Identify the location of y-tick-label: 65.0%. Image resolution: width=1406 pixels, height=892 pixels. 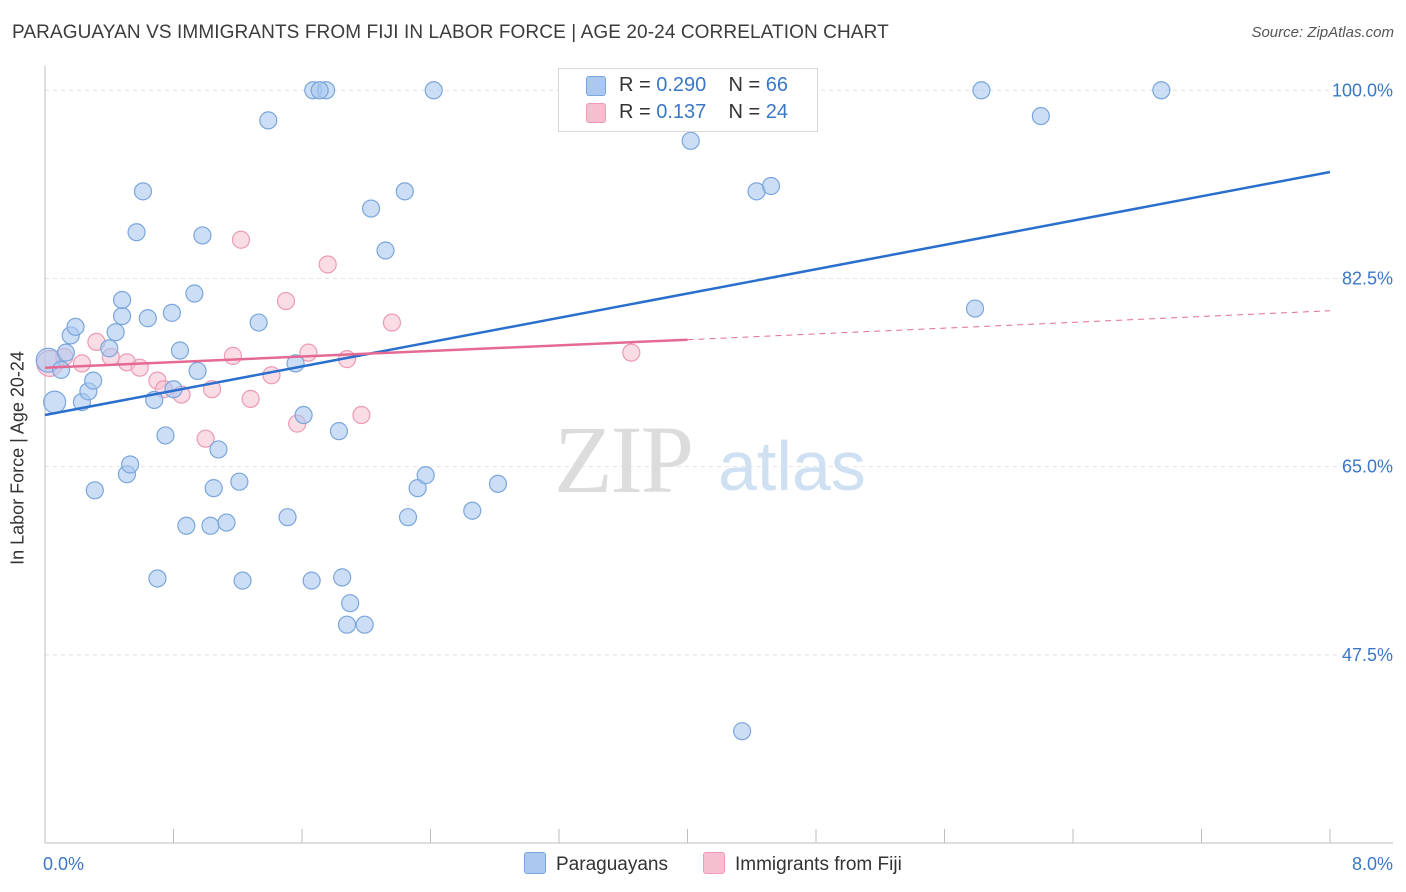
(1367, 467).